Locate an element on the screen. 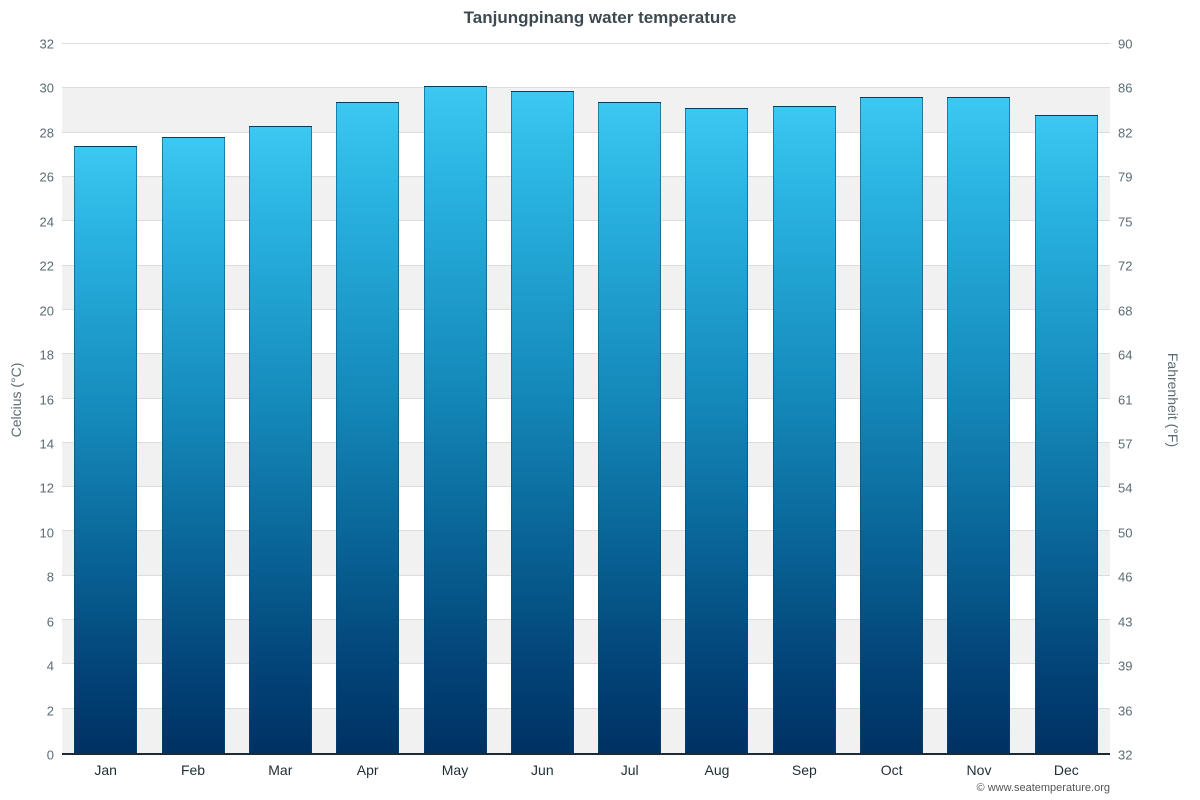 The image size is (1200, 800). y-axis-ticks-left: 0 2 4 6 8 10 12 14 16 18 20 22 24 26 28 30 32 is located at coordinates (27, 400).